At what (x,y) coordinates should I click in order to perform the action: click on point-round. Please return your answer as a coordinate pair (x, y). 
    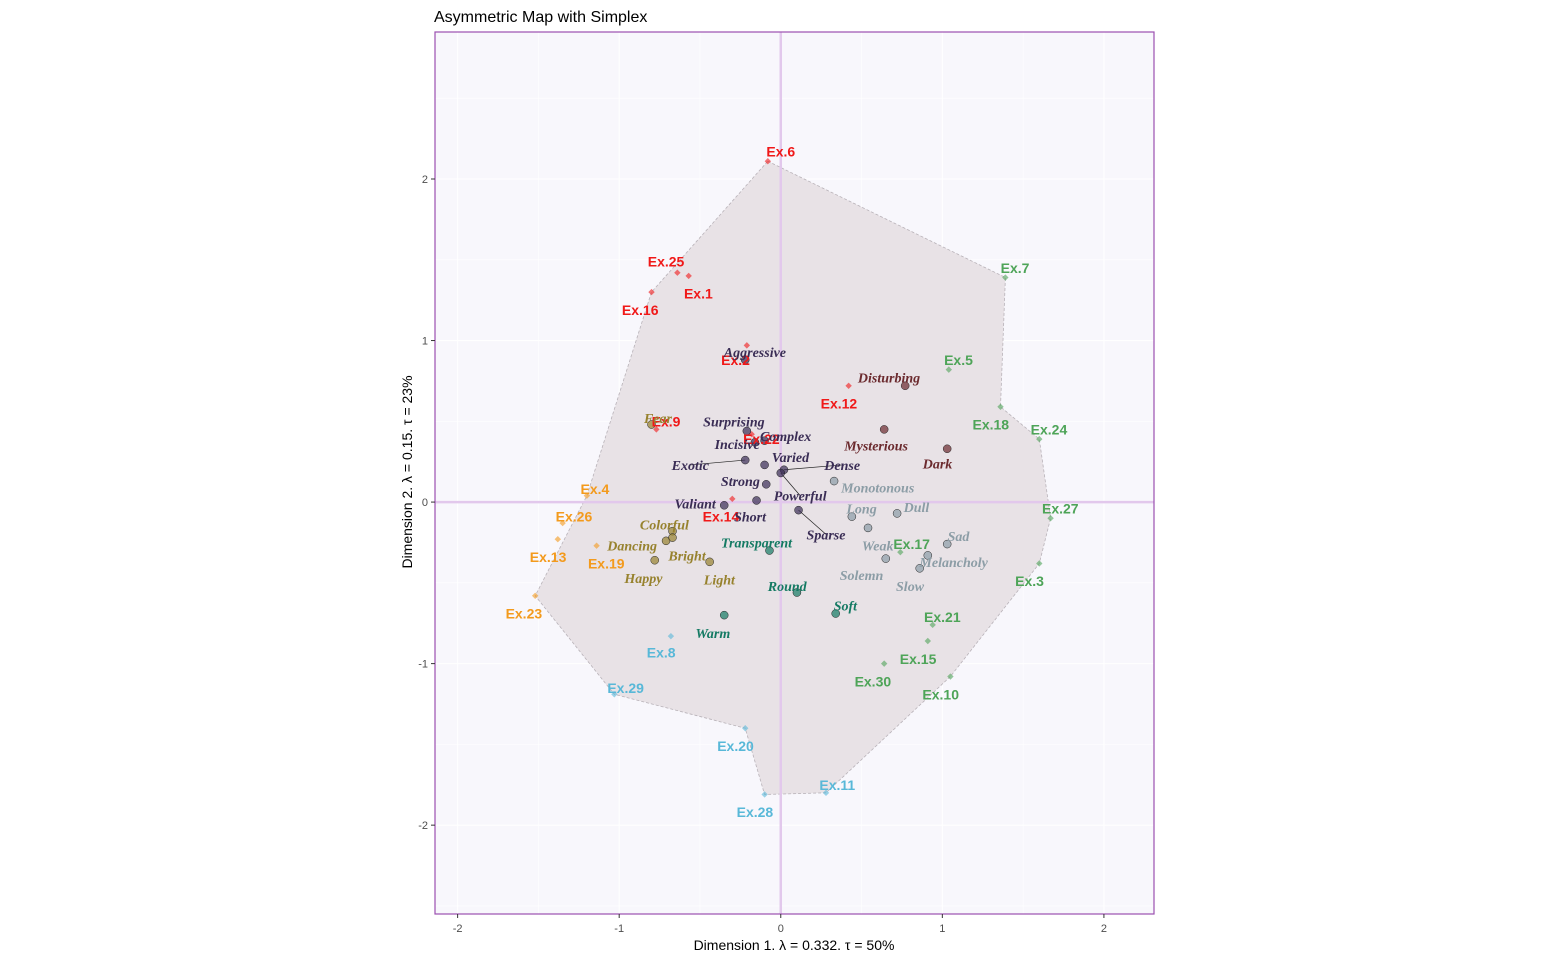
    Looking at the image, I should click on (797, 592).